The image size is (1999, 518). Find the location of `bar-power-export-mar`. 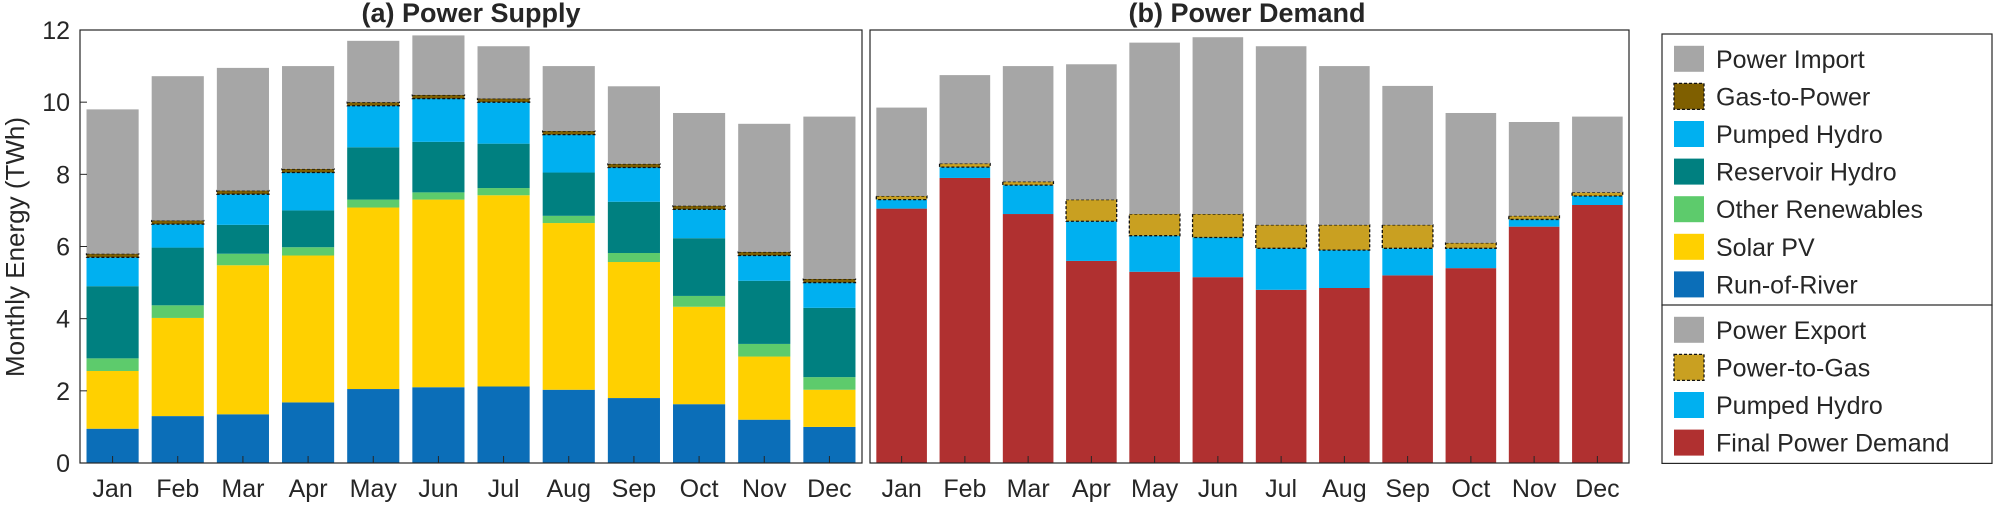

bar-power-export-mar is located at coordinates (1028, 124).